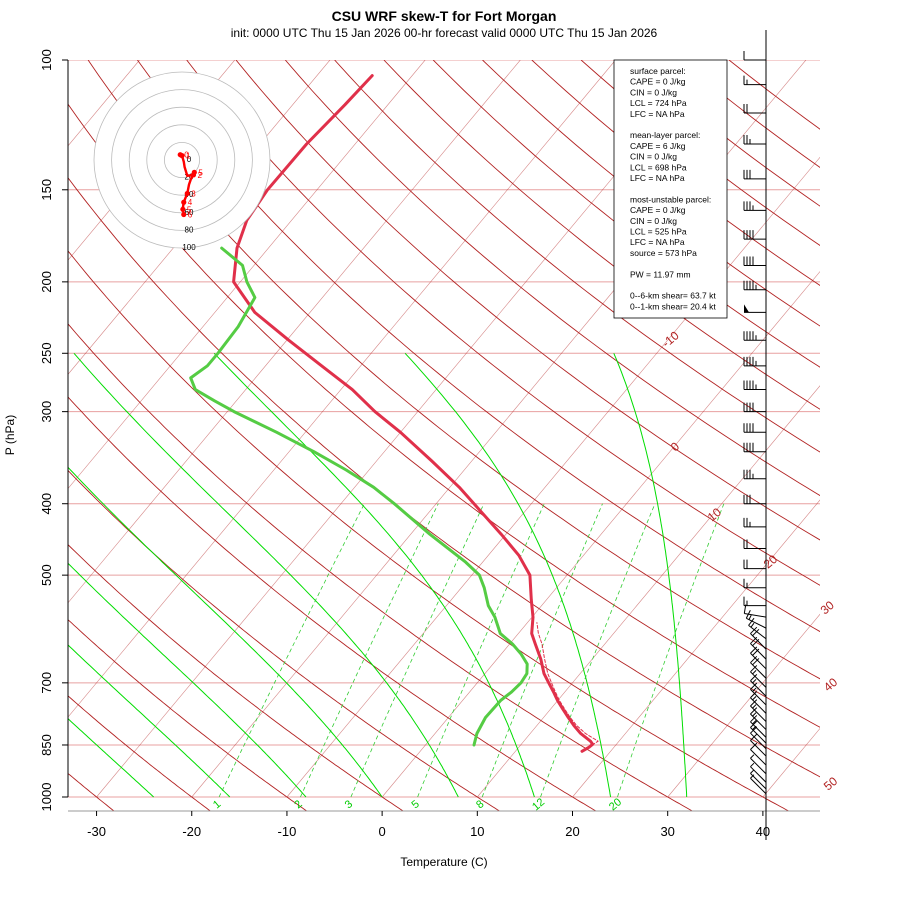 The height and width of the screenshot is (900, 900). I want to click on hodograph-ring-label: 100, so click(189, 247).